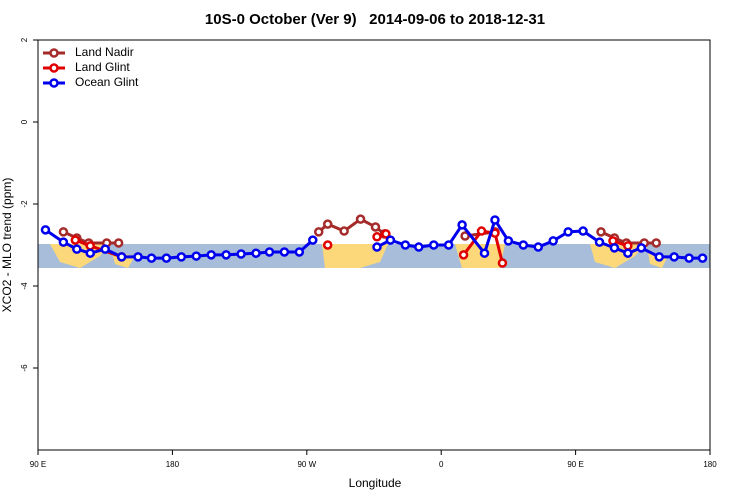 This screenshot has height=500, width=750. I want to click on y-tick-label: -6, so click(24, 368).